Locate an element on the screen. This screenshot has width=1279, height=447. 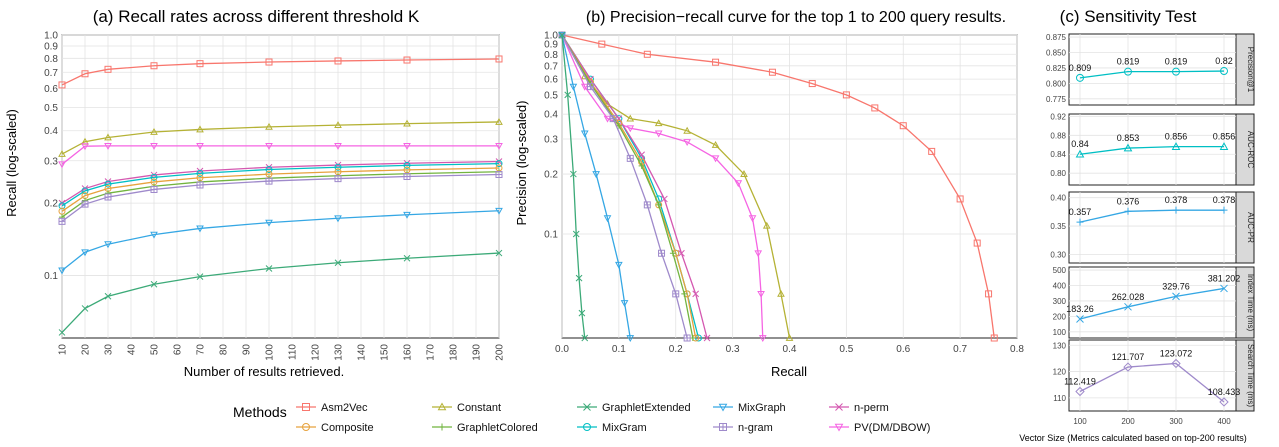
legend-item: Asm2Vec is located at coordinates (332, 408).